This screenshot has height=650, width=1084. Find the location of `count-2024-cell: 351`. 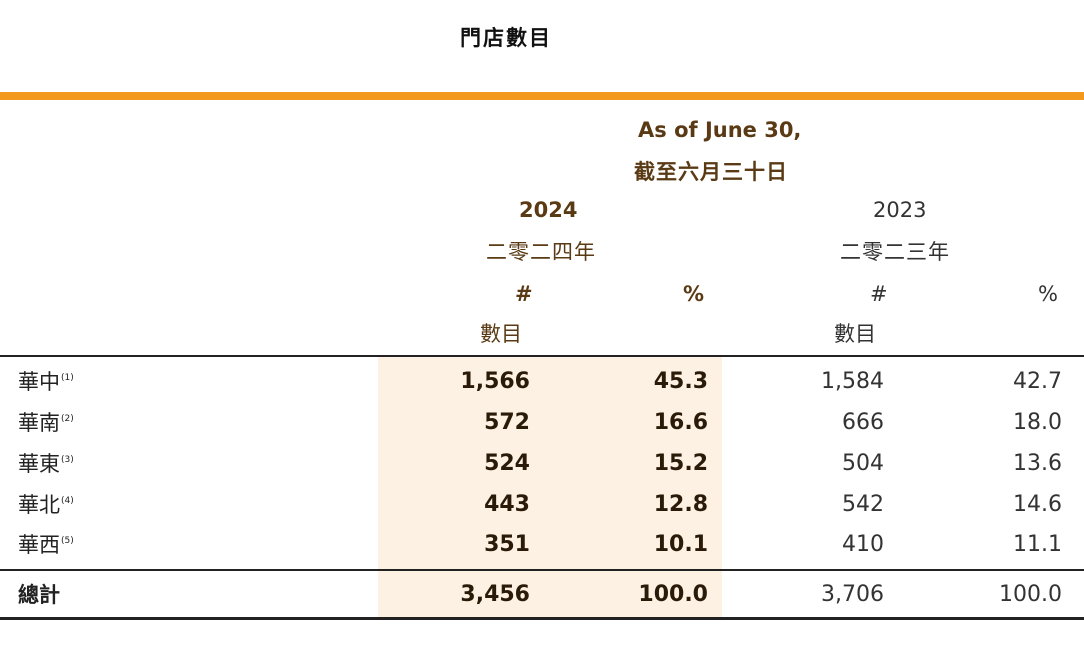

count-2024-cell: 351 is located at coordinates (507, 544).